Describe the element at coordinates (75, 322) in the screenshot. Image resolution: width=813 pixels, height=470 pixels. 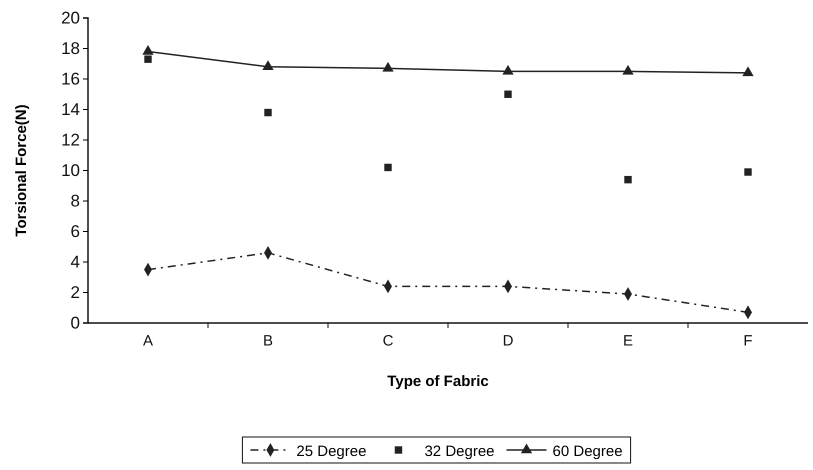
I see `y-tick-label: 0` at that location.